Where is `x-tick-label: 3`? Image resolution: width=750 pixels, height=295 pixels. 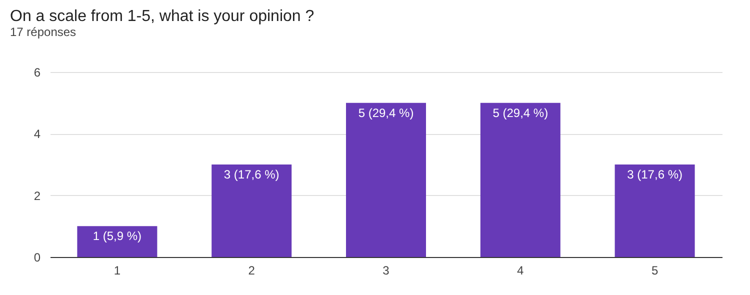
x-tick-label: 3 is located at coordinates (386, 271).